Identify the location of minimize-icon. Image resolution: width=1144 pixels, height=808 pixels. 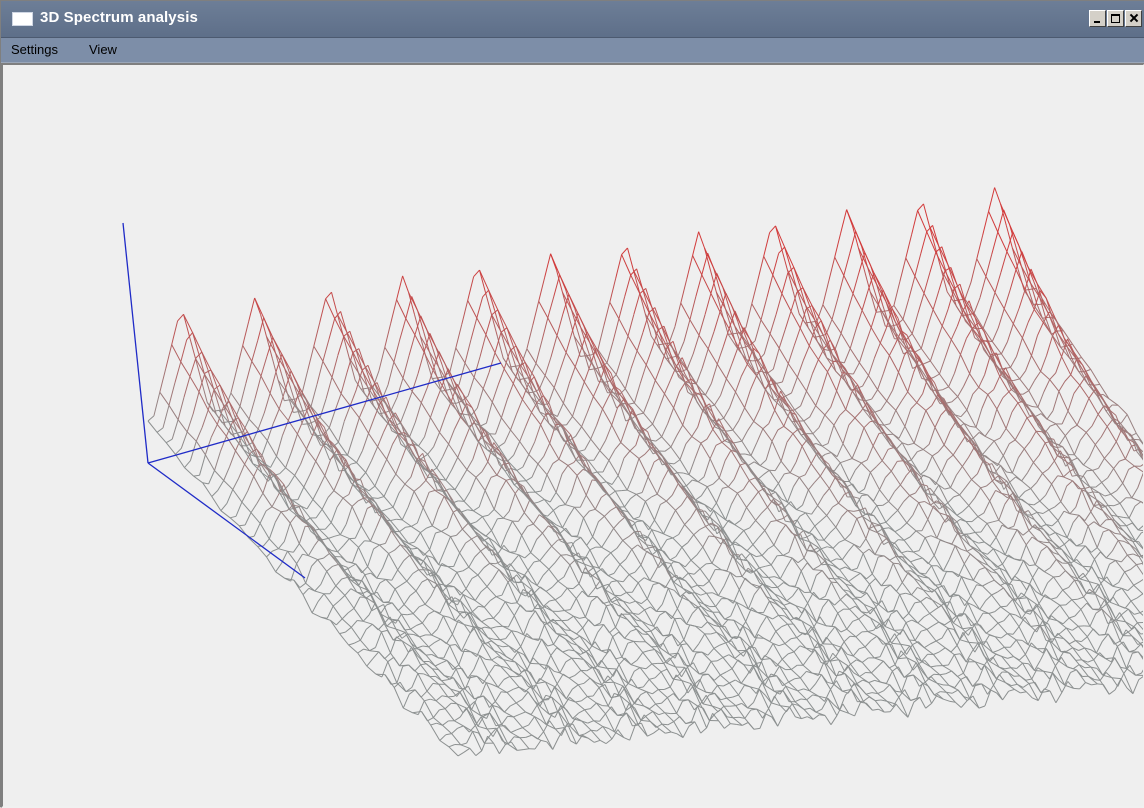
(1097, 18).